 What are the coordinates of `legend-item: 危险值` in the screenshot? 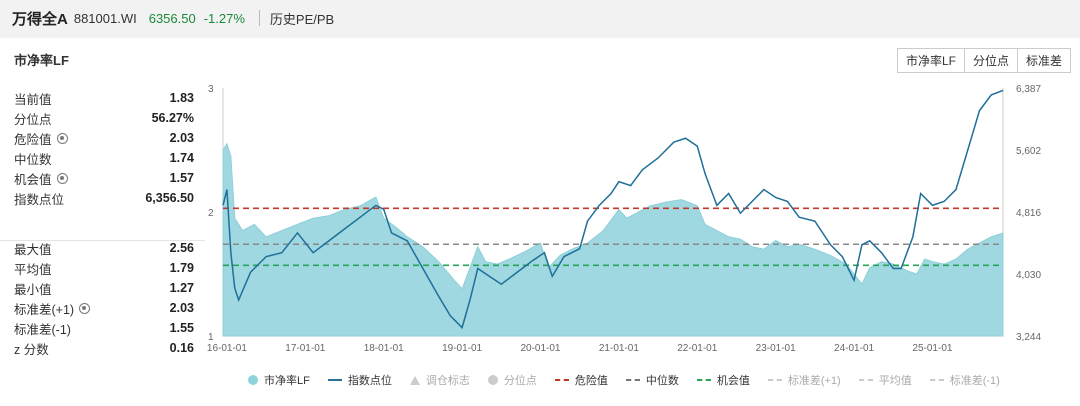 It's located at (581, 380).